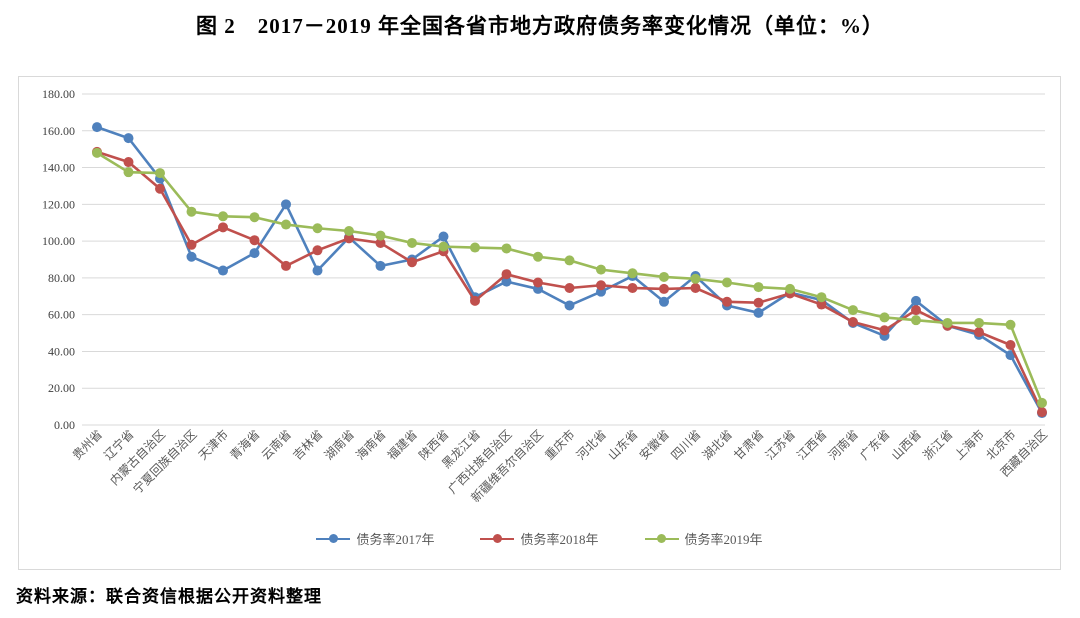 The width and height of the screenshot is (1080, 618). What do you see at coordinates (87, 444) in the screenshot?
I see `x-axis-label: 贵州省` at bounding box center [87, 444].